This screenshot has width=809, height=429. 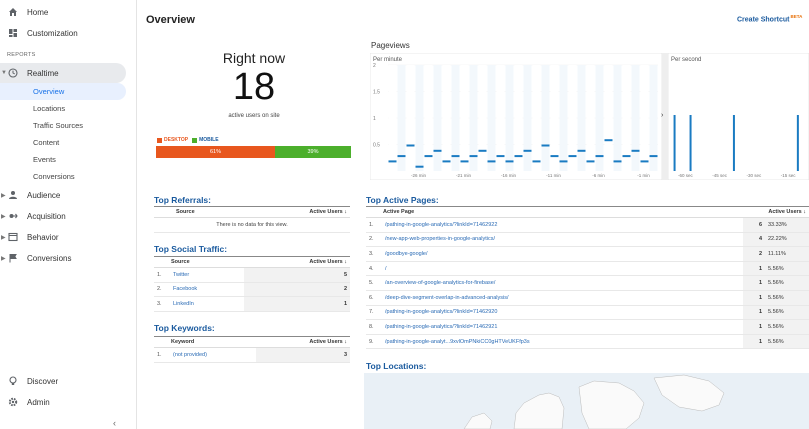 I want to click on sidebar-subitem-events: Events, so click(x=44, y=159).